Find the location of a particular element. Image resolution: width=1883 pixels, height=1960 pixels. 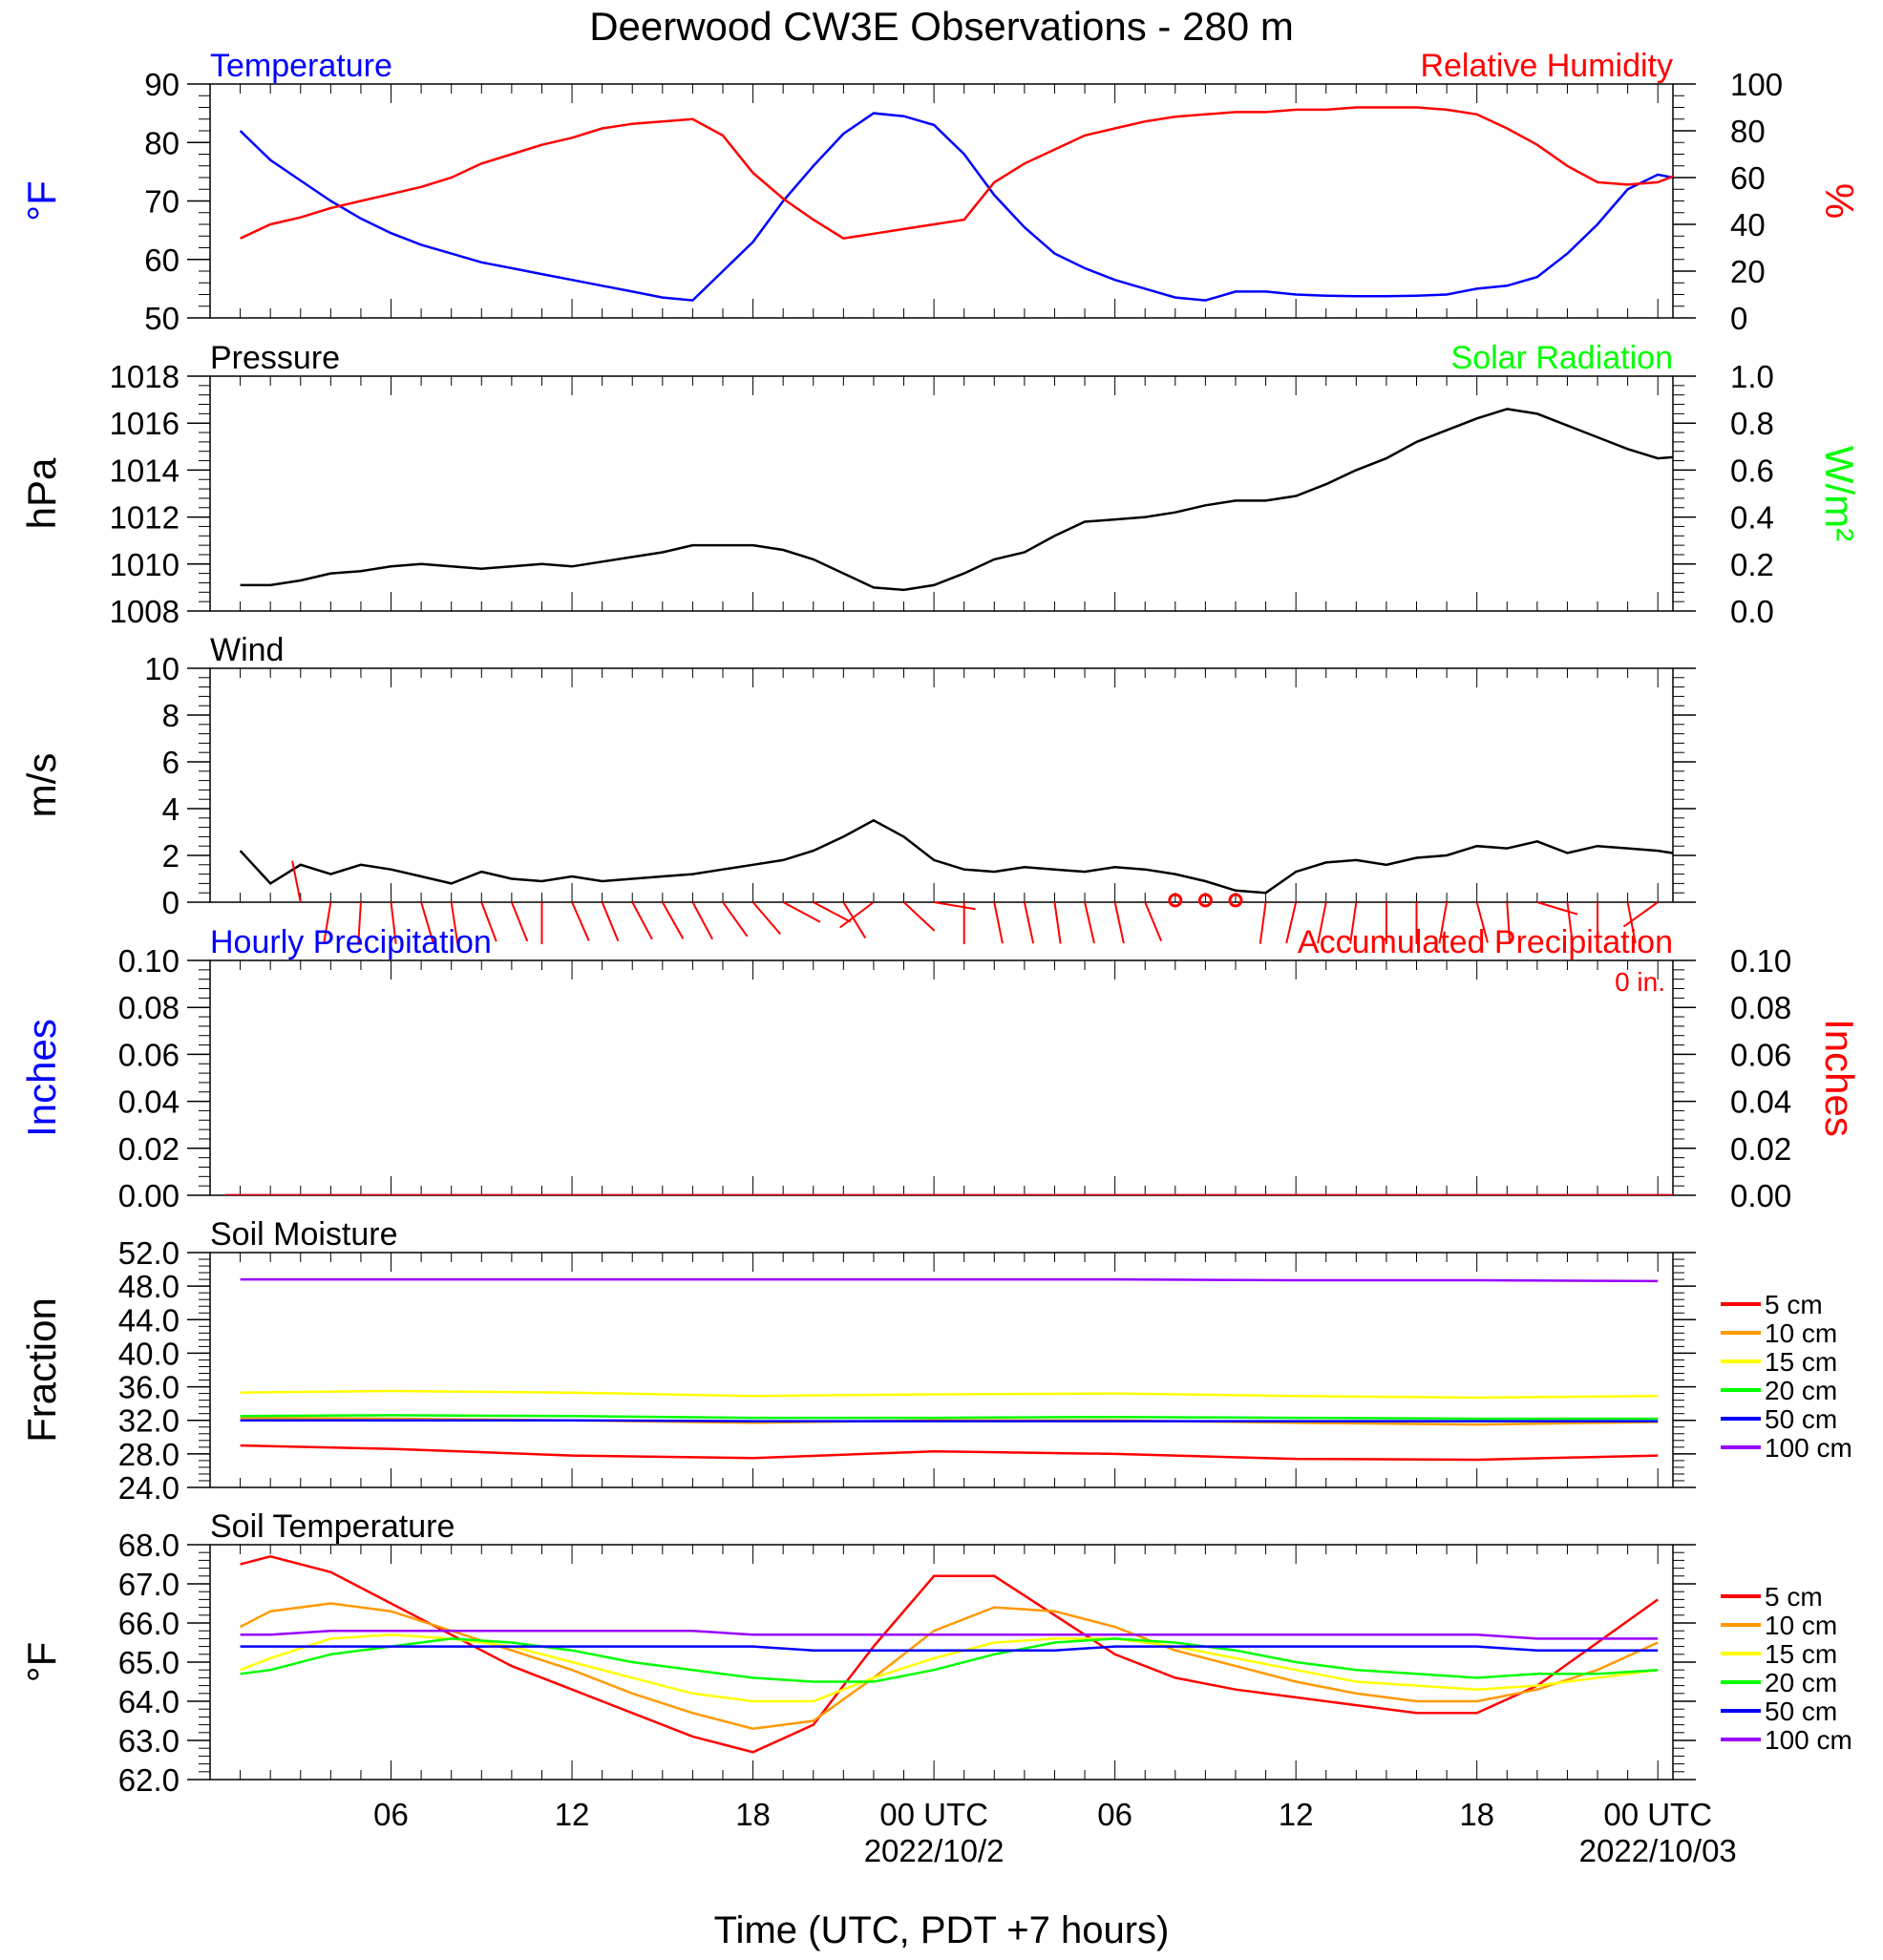

y-tick-label: 67.0 is located at coordinates (149, 1584).